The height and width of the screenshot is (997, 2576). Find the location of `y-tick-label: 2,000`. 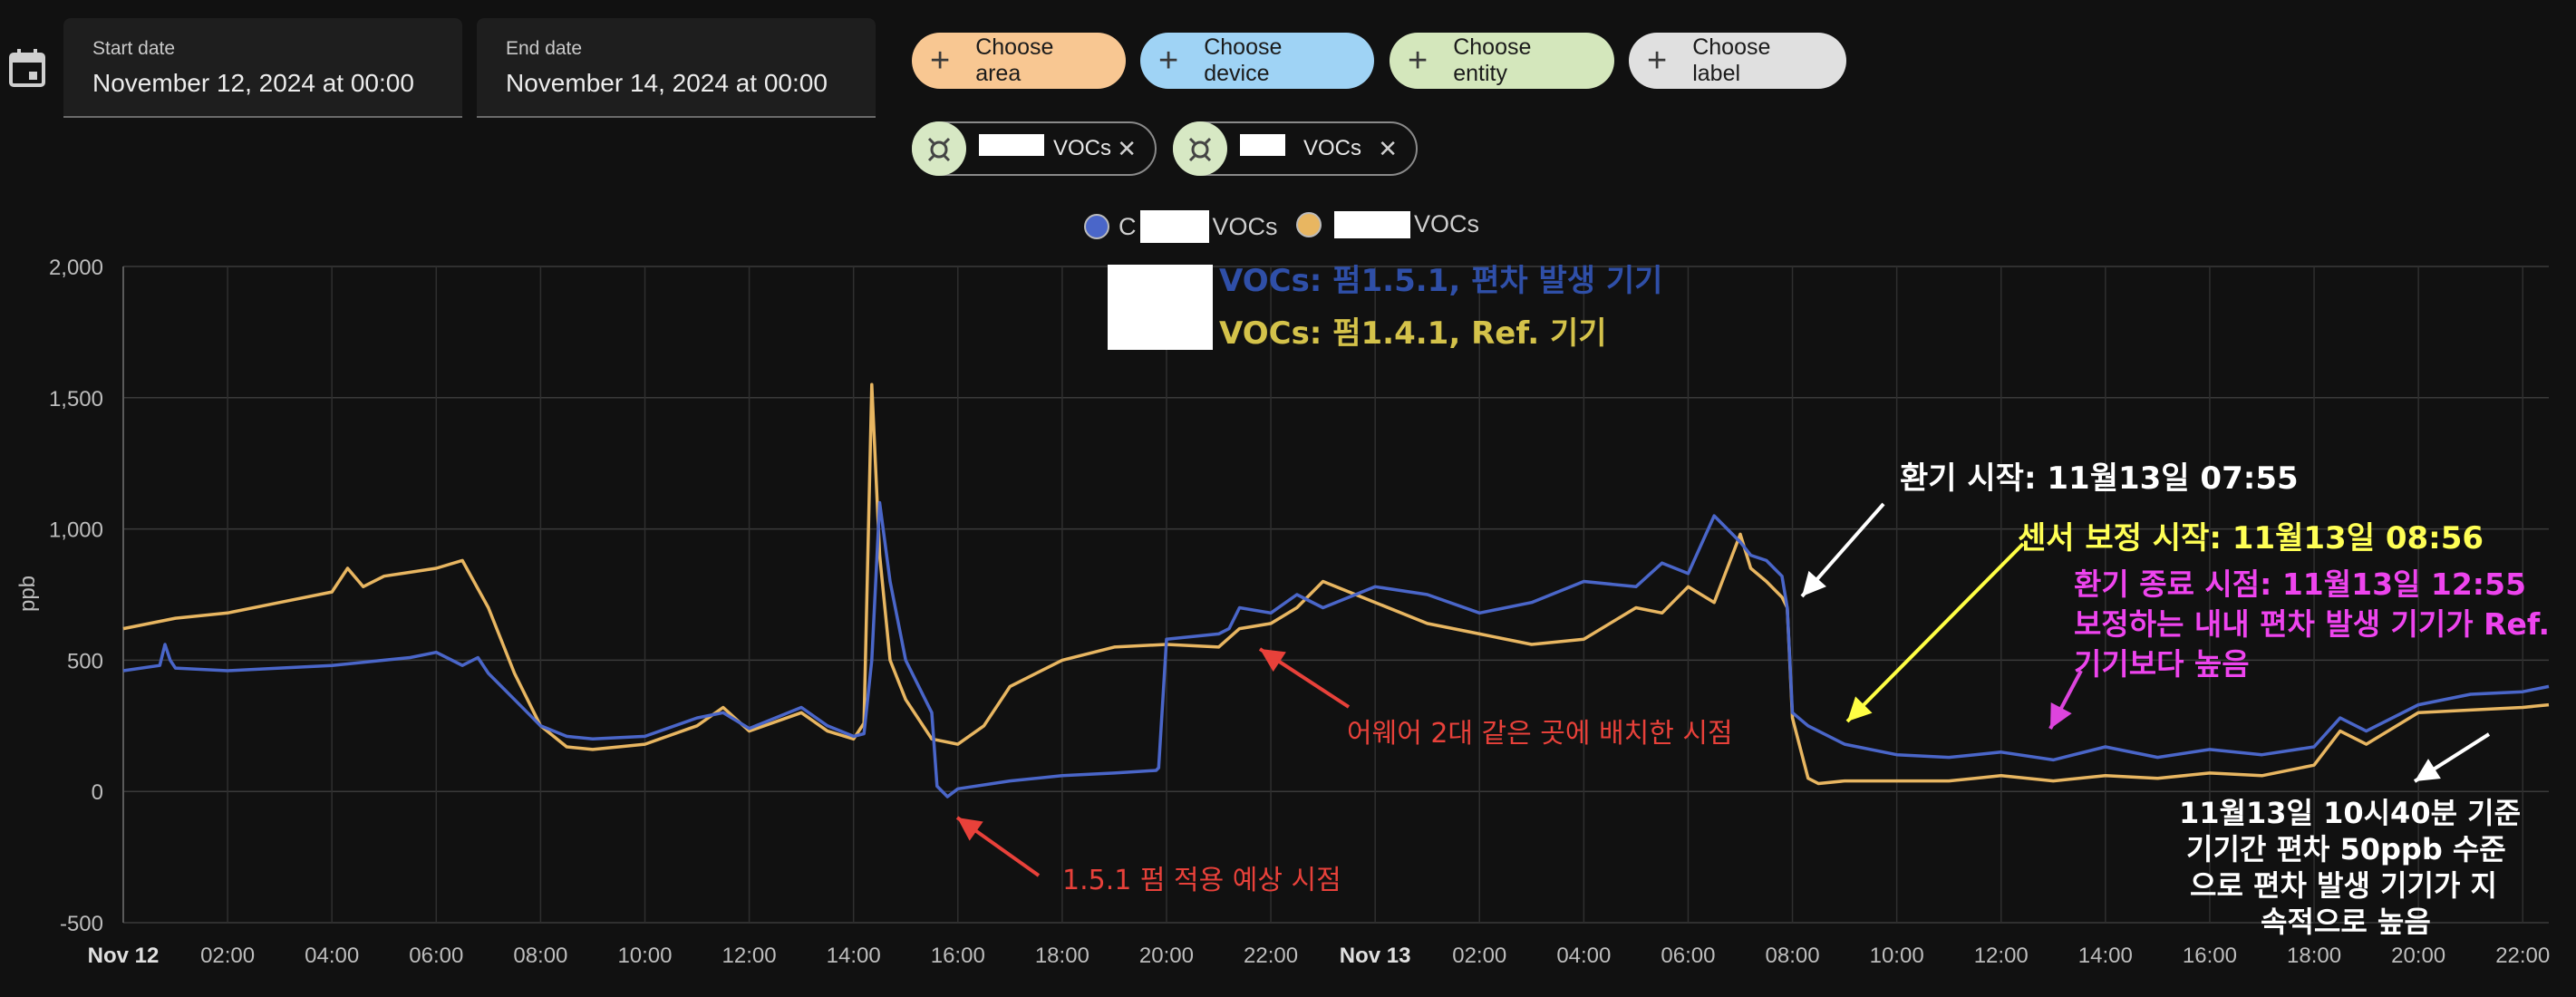

y-tick-label: 2,000 is located at coordinates (76, 268).